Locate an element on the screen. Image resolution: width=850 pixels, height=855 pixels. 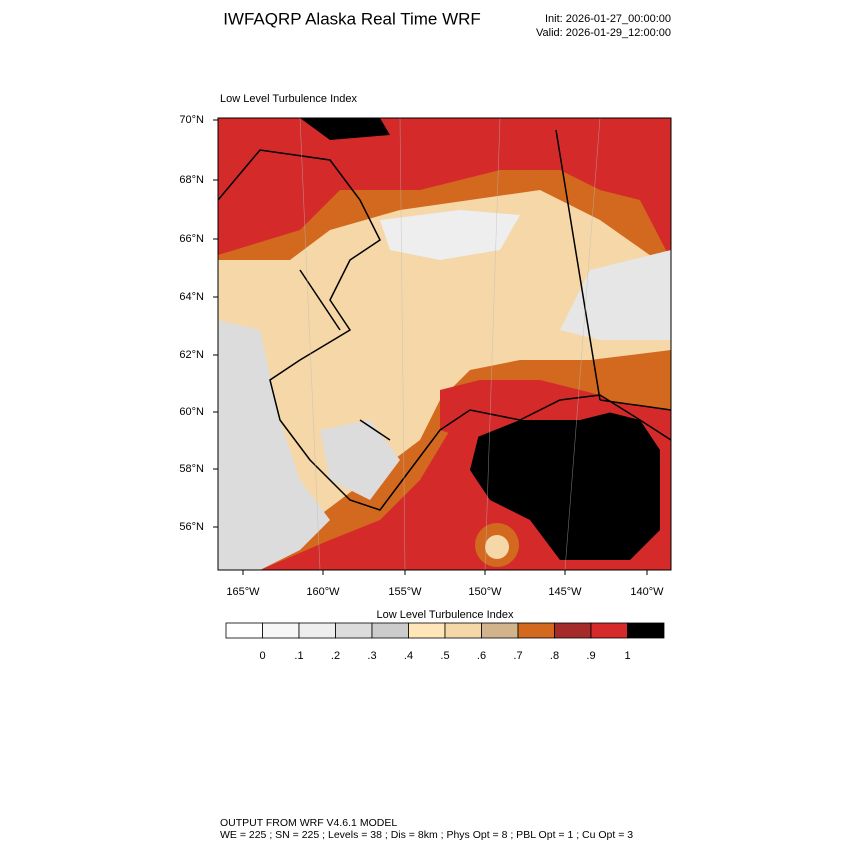
colorbar-title: Low Level Turbulence Index is located at coordinates (445, 615).